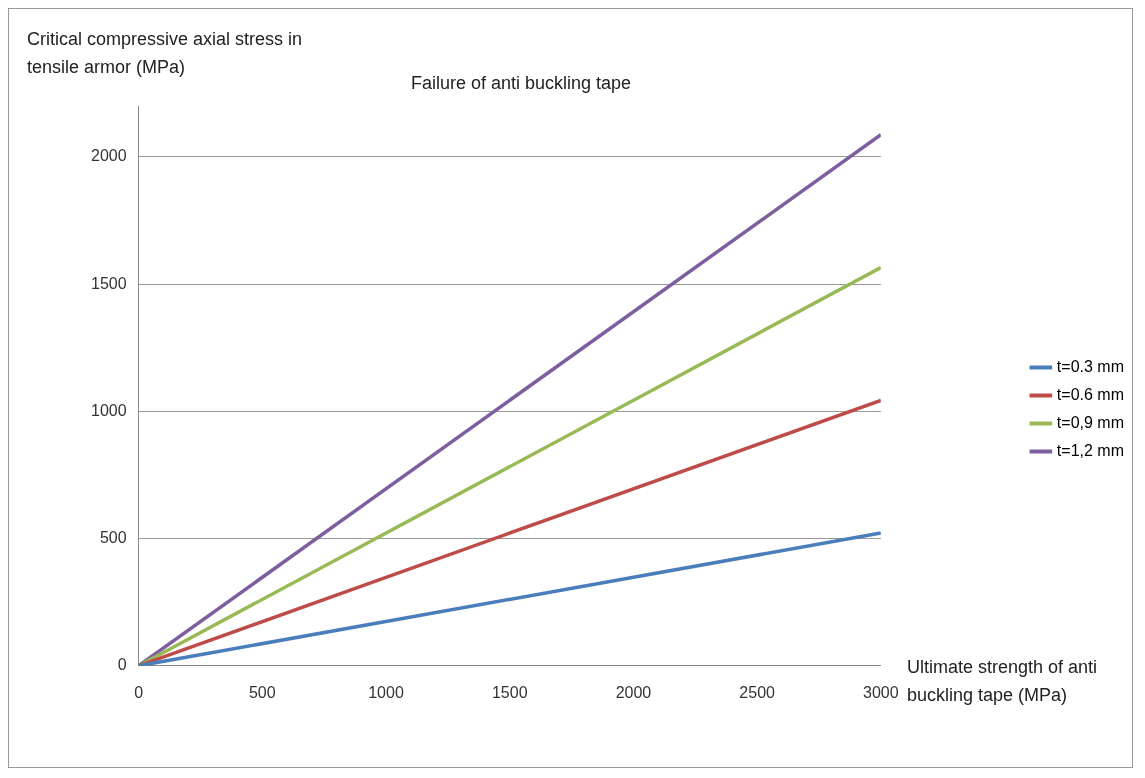  Describe the element at coordinates (1003, 681) in the screenshot. I see `x-axis-title: Ultimate strength of anti buckling tape (MPa)` at that location.